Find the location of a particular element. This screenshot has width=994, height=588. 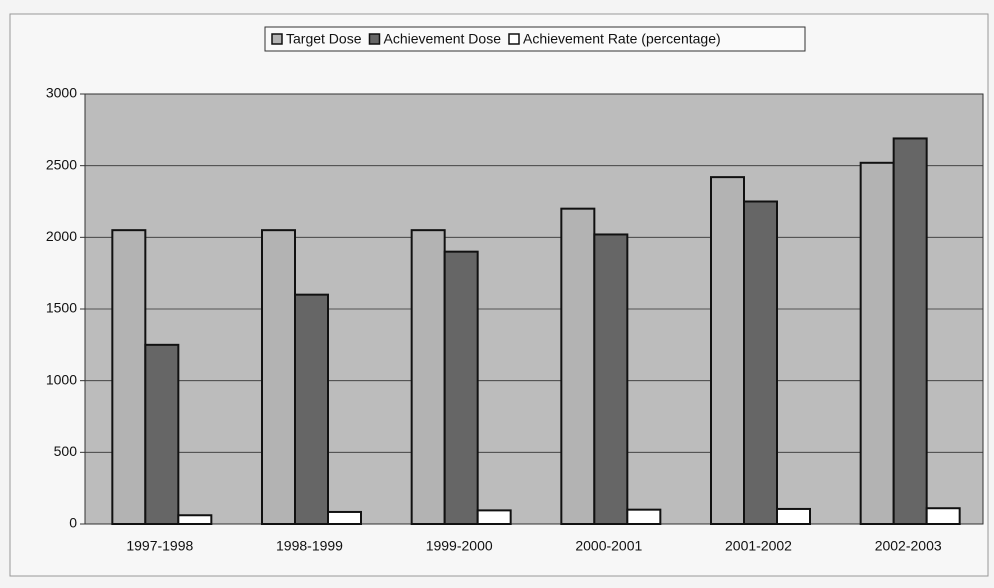

x-tick-label: 2001-2002 is located at coordinates (758, 546).